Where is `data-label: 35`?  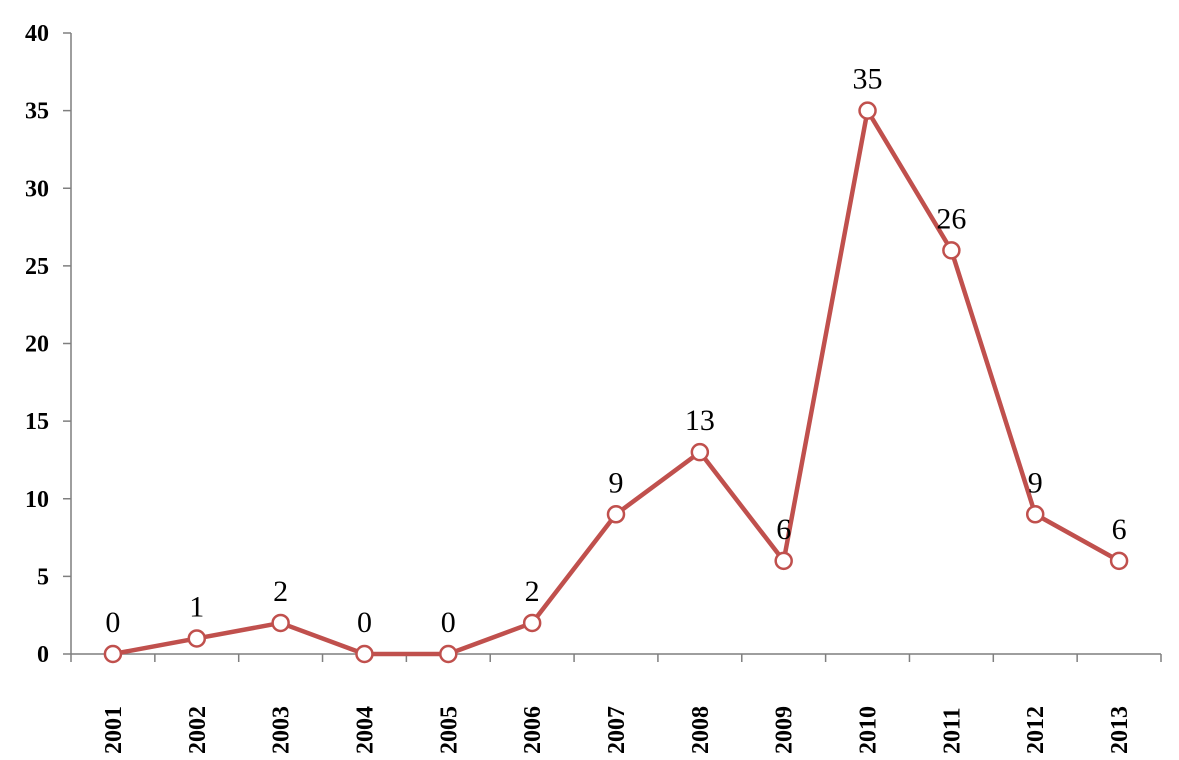
data-label: 35 is located at coordinates (868, 79).